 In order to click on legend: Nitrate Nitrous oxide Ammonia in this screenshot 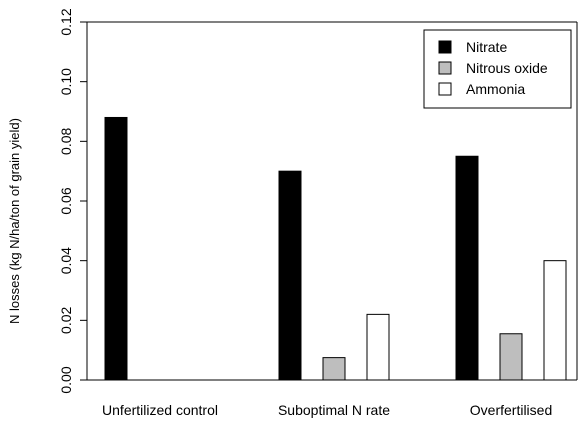, I will do `click(497, 69)`.